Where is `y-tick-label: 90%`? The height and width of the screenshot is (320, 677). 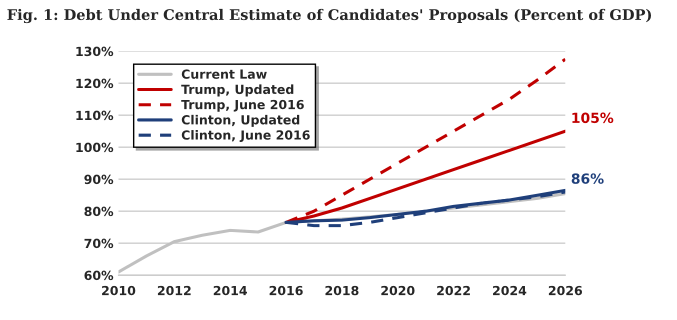
y-tick-label: 90% is located at coordinates (99, 179).